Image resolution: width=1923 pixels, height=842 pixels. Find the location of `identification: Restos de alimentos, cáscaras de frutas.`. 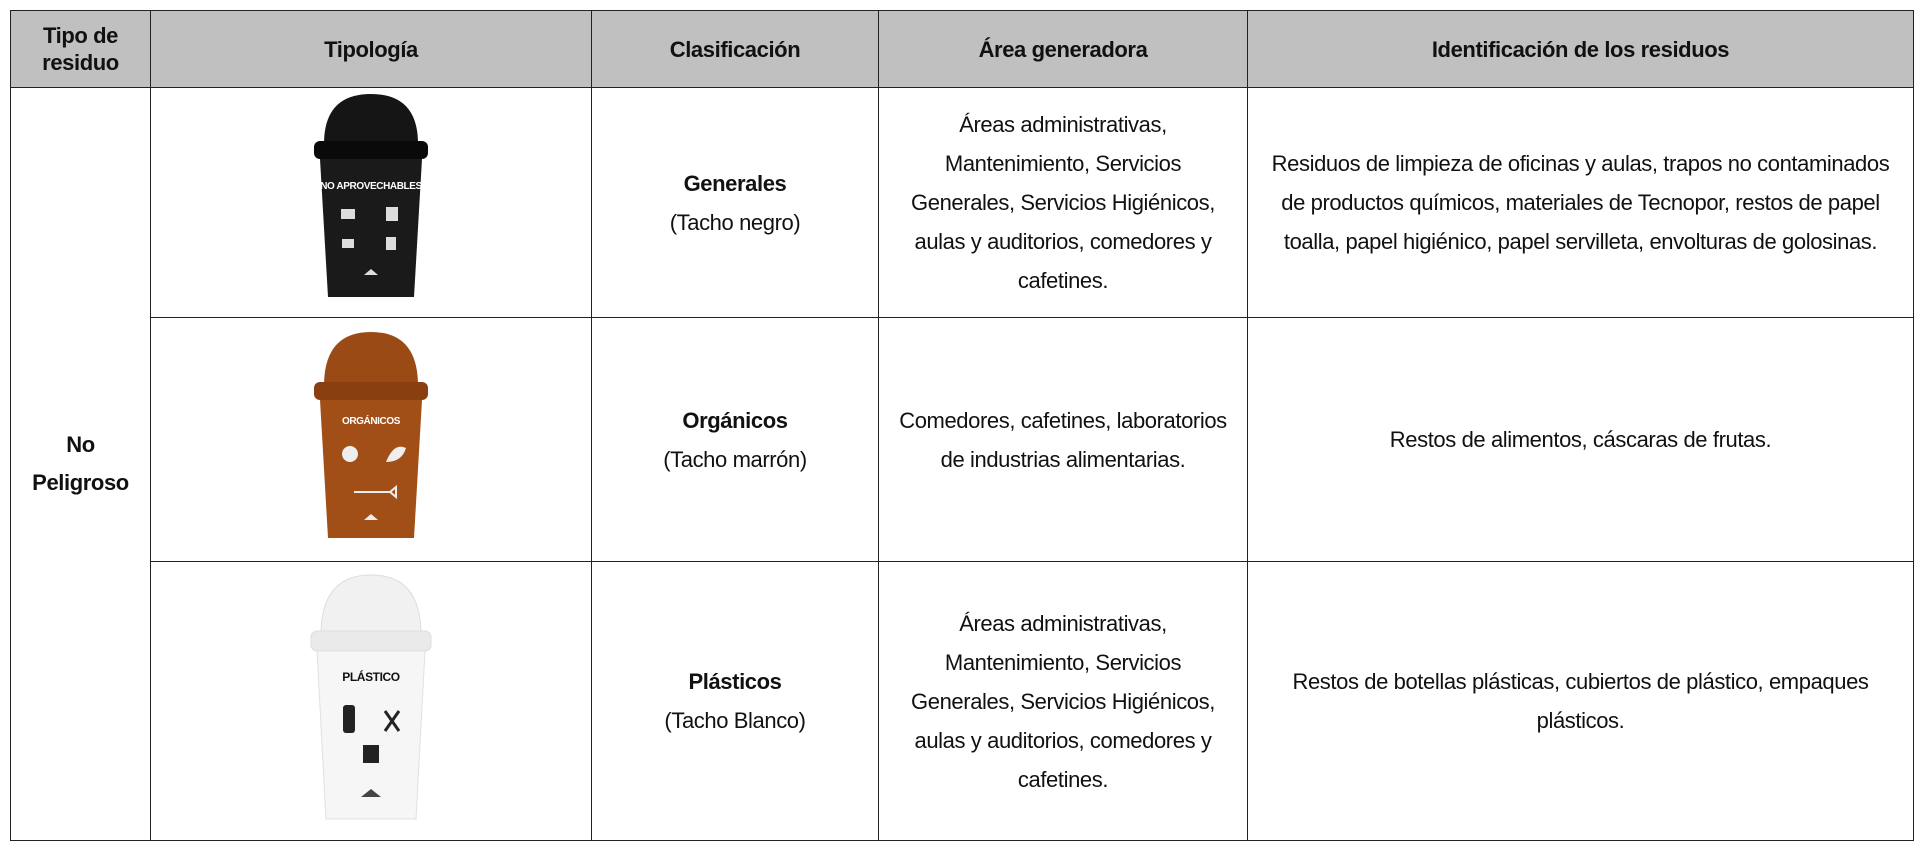

identification: Restos de alimentos, cáscaras de frutas. is located at coordinates (1580, 439).